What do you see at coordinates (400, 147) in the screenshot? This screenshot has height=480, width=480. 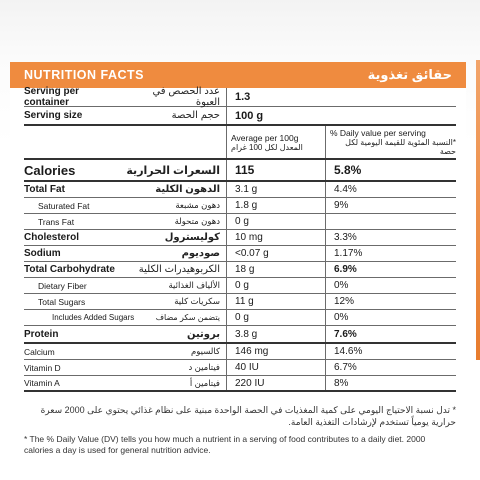 I see `dv-header-ar: *النسبة المئوية للقيمة اليومية لكل حصة` at bounding box center [400, 147].